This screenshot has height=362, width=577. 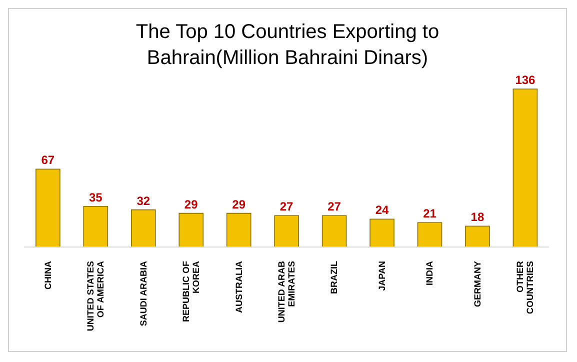 I want to click on x-tick-label: BRAZIL, so click(x=334, y=277).